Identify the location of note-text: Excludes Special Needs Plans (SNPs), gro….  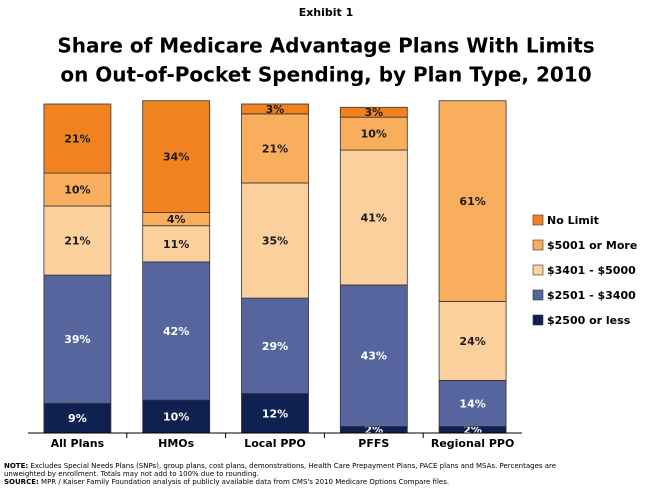
(293, 466).